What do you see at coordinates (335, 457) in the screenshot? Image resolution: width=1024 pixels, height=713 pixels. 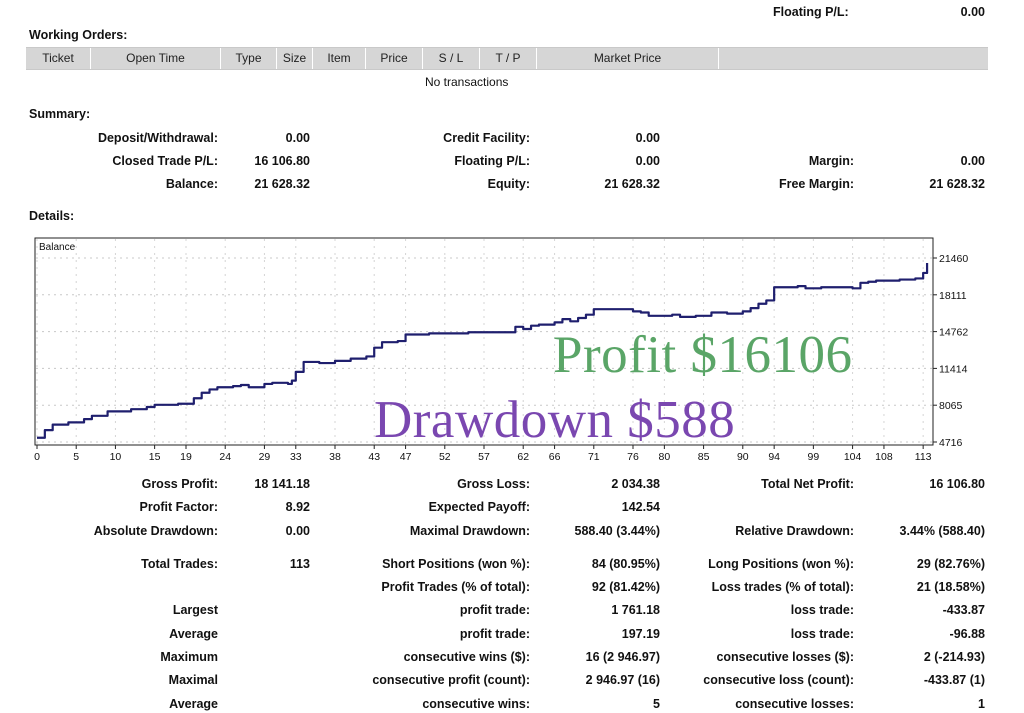 I see `x-tick-label: 38` at bounding box center [335, 457].